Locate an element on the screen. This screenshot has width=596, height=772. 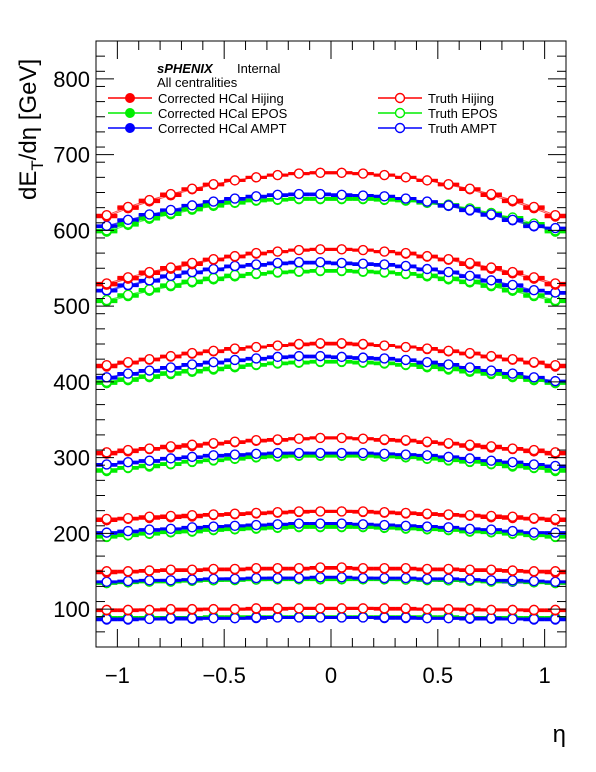
y-tick-label: 400 is located at coordinates (71, 382).